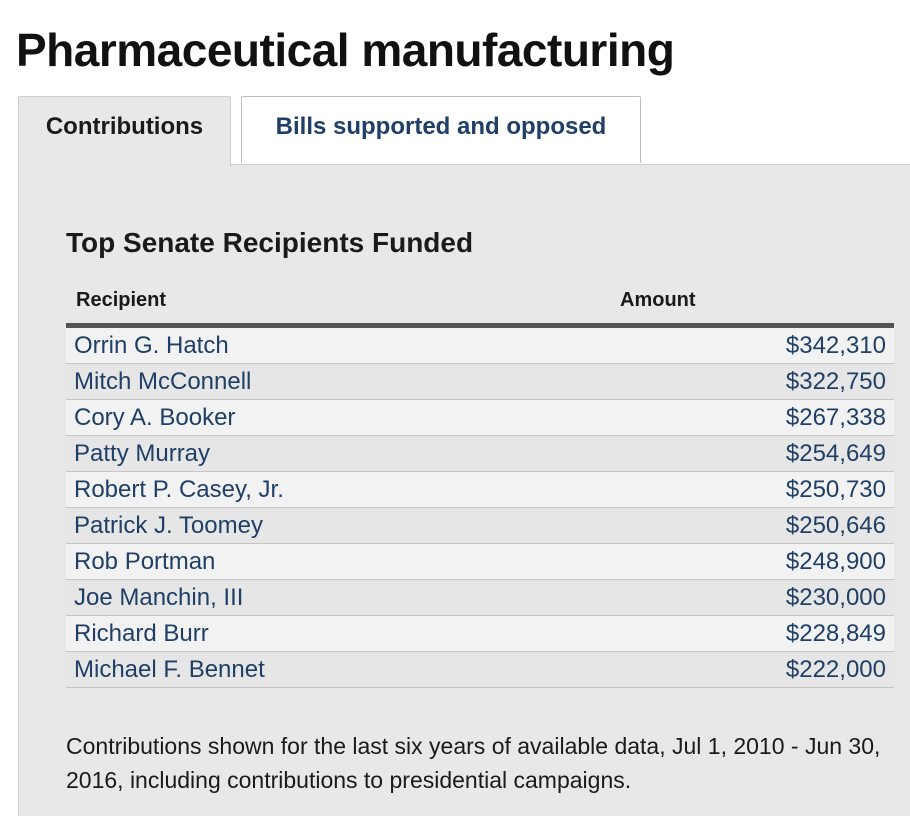  What do you see at coordinates (145, 561) in the screenshot?
I see `recipient-name-link: Rob Portman` at bounding box center [145, 561].